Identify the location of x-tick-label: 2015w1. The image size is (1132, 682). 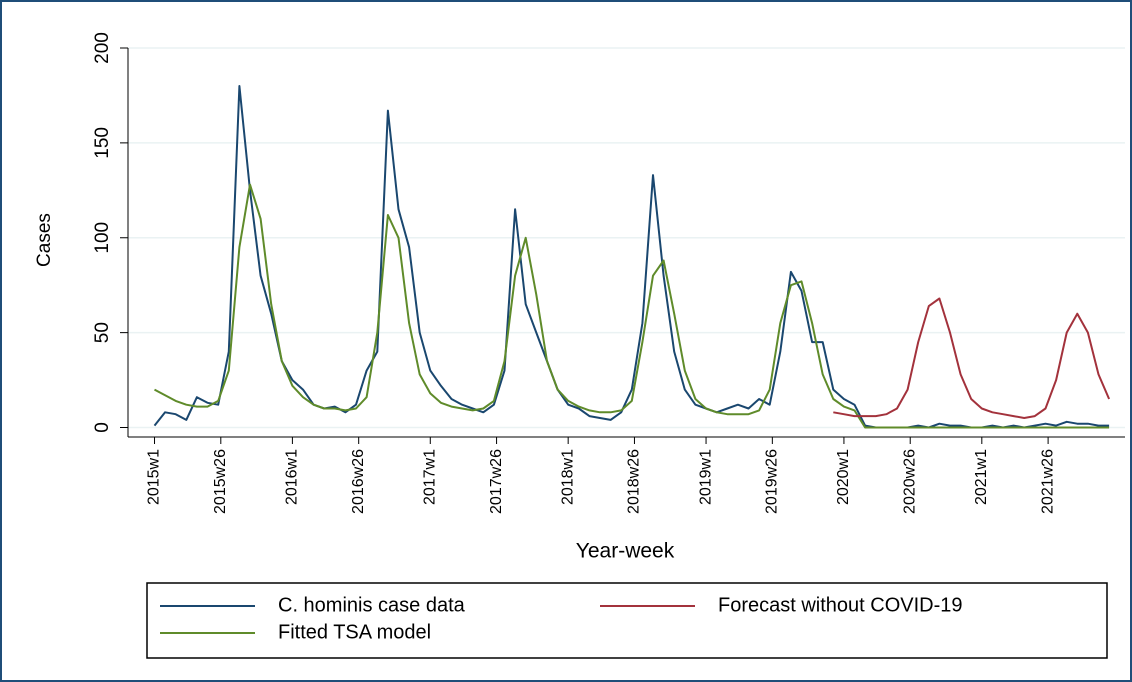
(154, 477).